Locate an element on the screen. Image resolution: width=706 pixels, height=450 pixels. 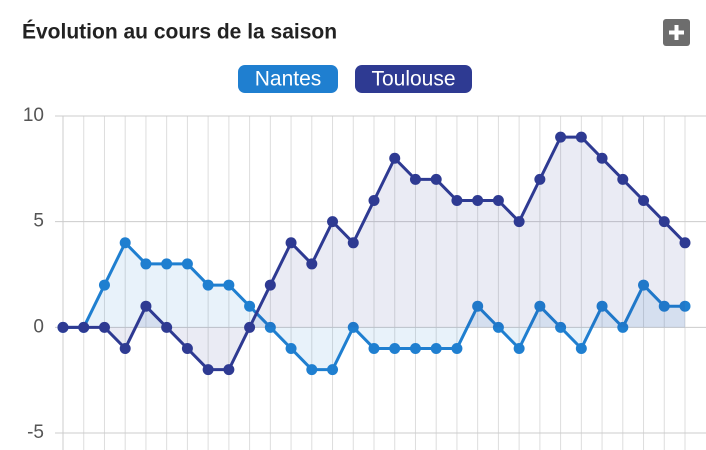
y-tick-label: 5 is located at coordinates (38, 221).